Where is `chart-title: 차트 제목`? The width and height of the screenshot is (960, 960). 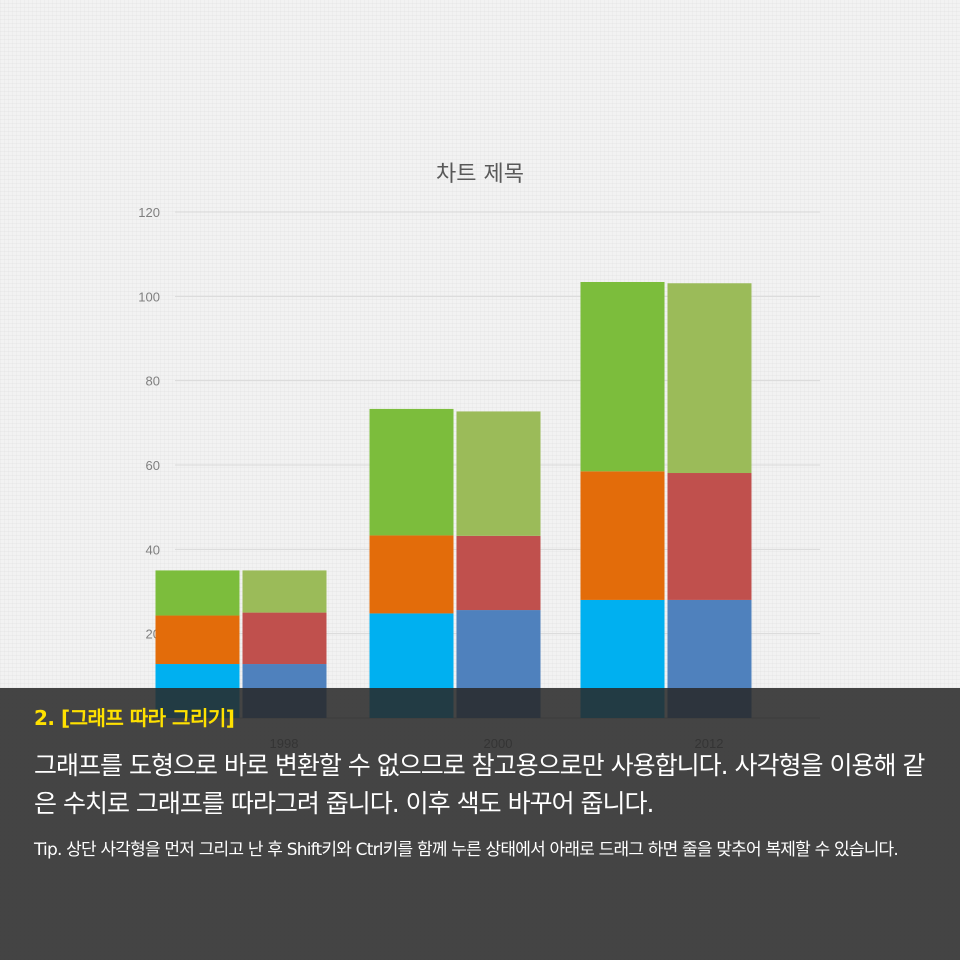 chart-title: 차트 제목 is located at coordinates (480, 174).